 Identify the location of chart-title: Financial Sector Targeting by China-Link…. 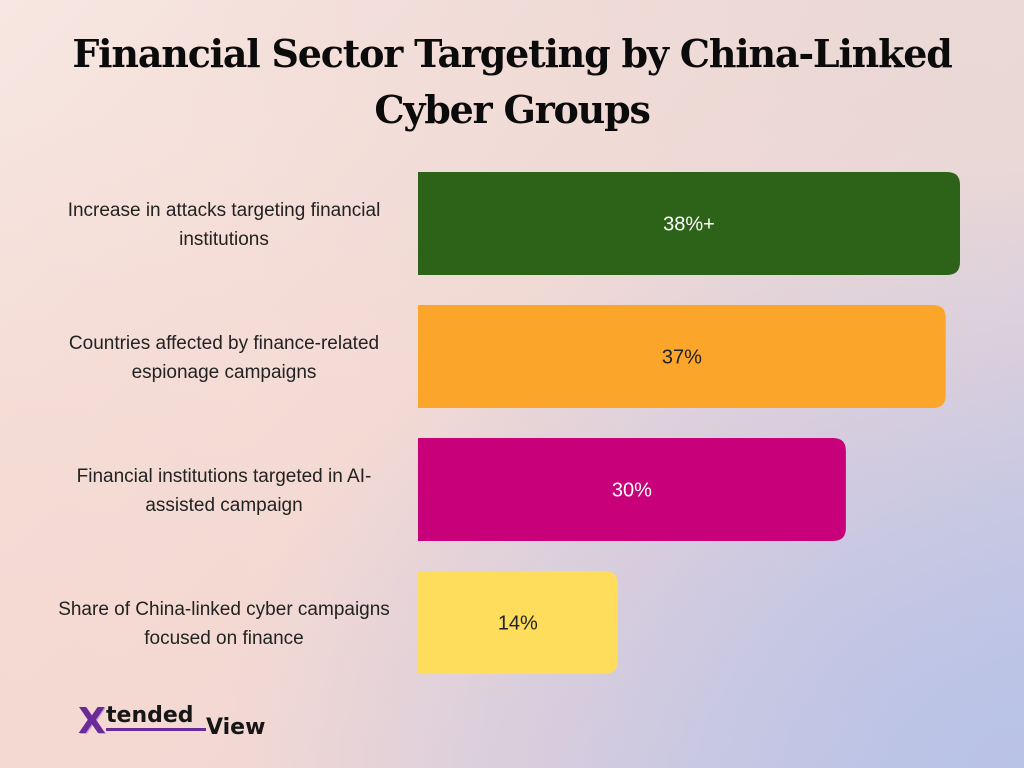
(512, 82).